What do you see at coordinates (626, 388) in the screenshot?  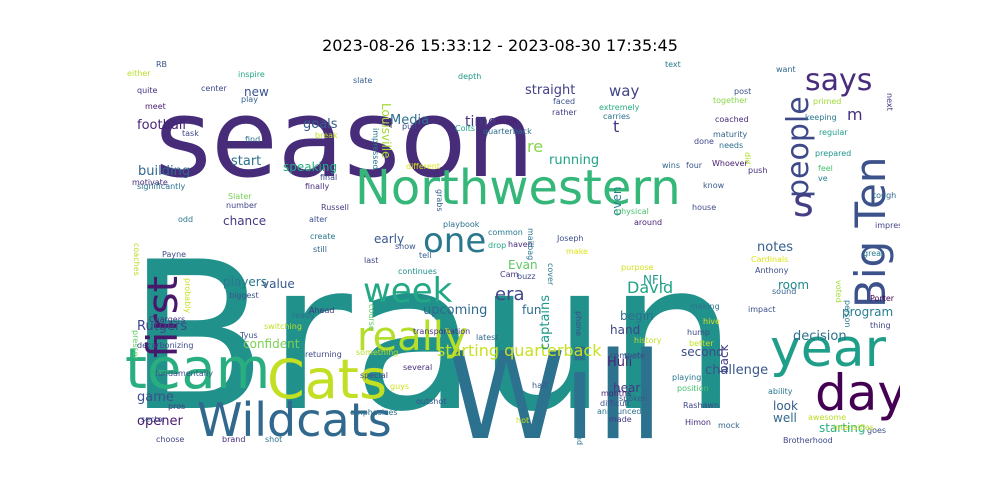 I see `word-hear: hear` at bounding box center [626, 388].